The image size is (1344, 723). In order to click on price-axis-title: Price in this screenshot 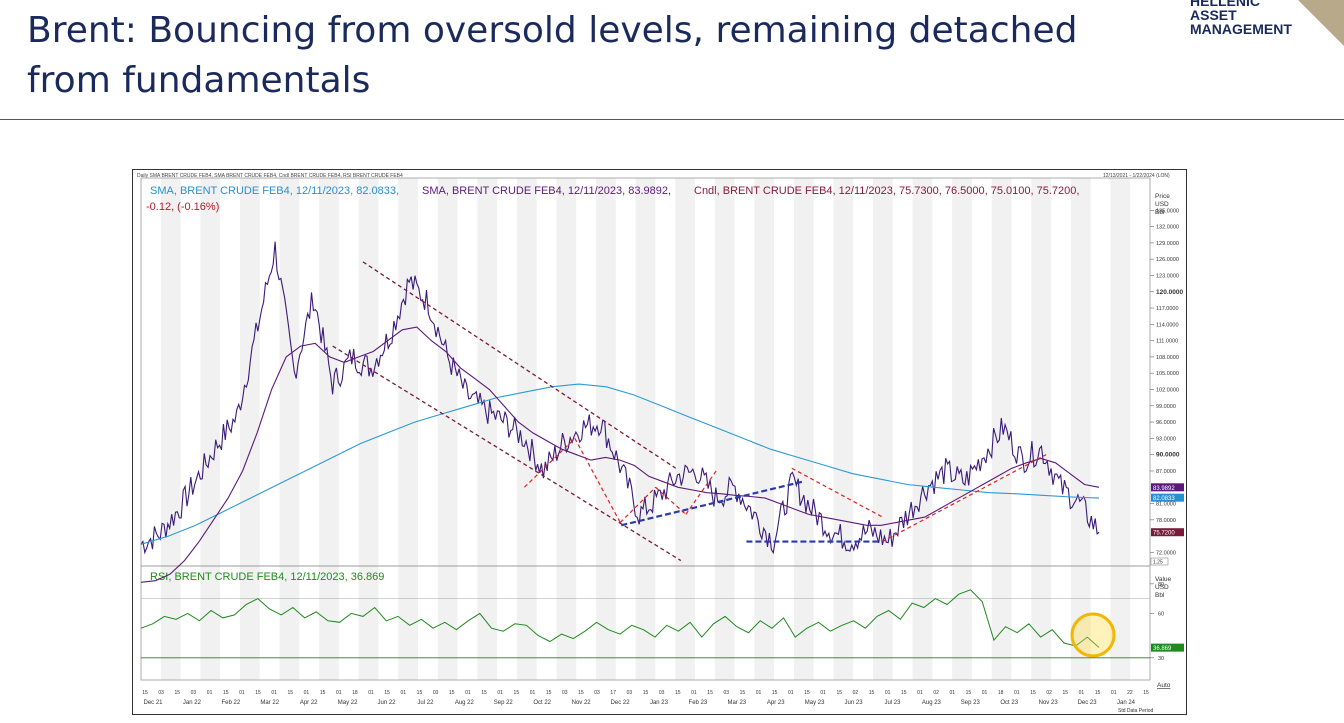, I will do `click(1162, 196)`.